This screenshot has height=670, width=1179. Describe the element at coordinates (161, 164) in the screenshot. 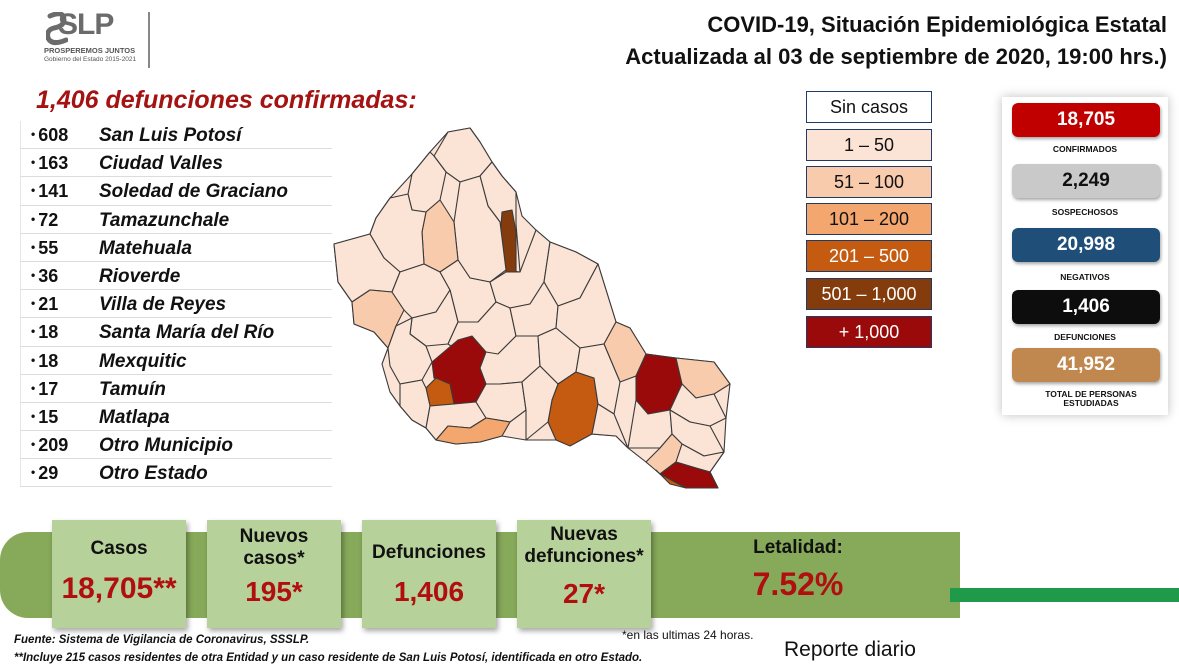

I see `municipality-name: Ciudad Valles` at that location.